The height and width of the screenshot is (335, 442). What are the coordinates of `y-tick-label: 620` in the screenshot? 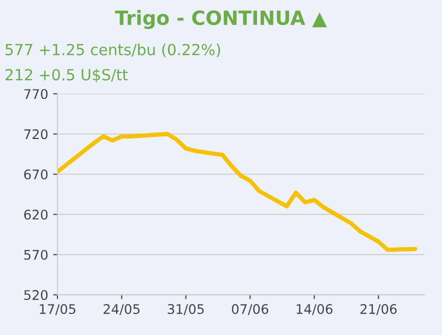 It's located at (36, 215).